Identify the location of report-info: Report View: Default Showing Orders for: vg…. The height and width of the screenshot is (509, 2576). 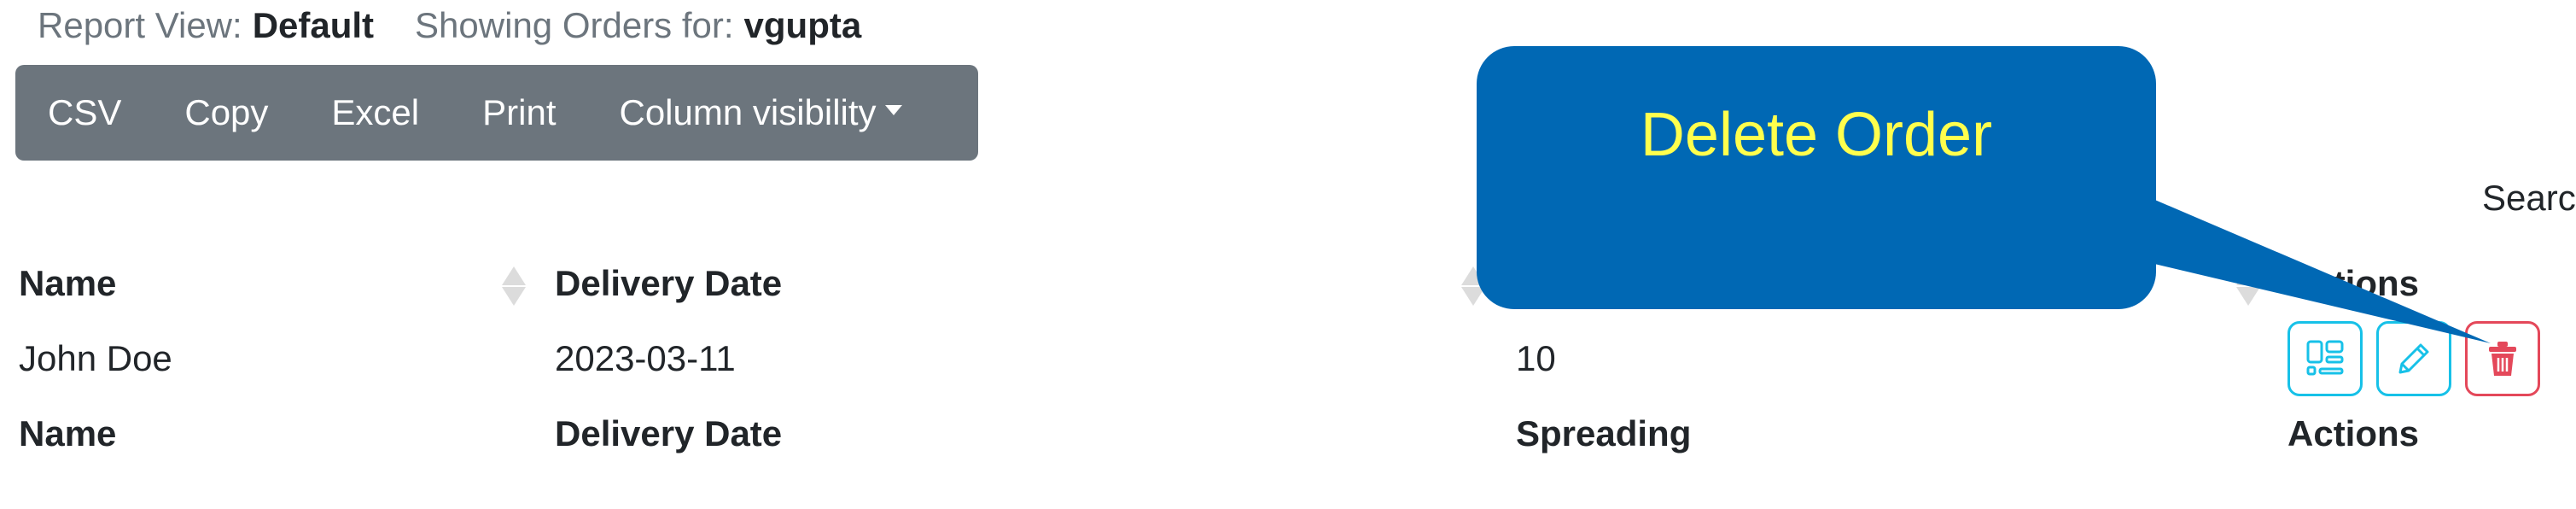
(449, 25).